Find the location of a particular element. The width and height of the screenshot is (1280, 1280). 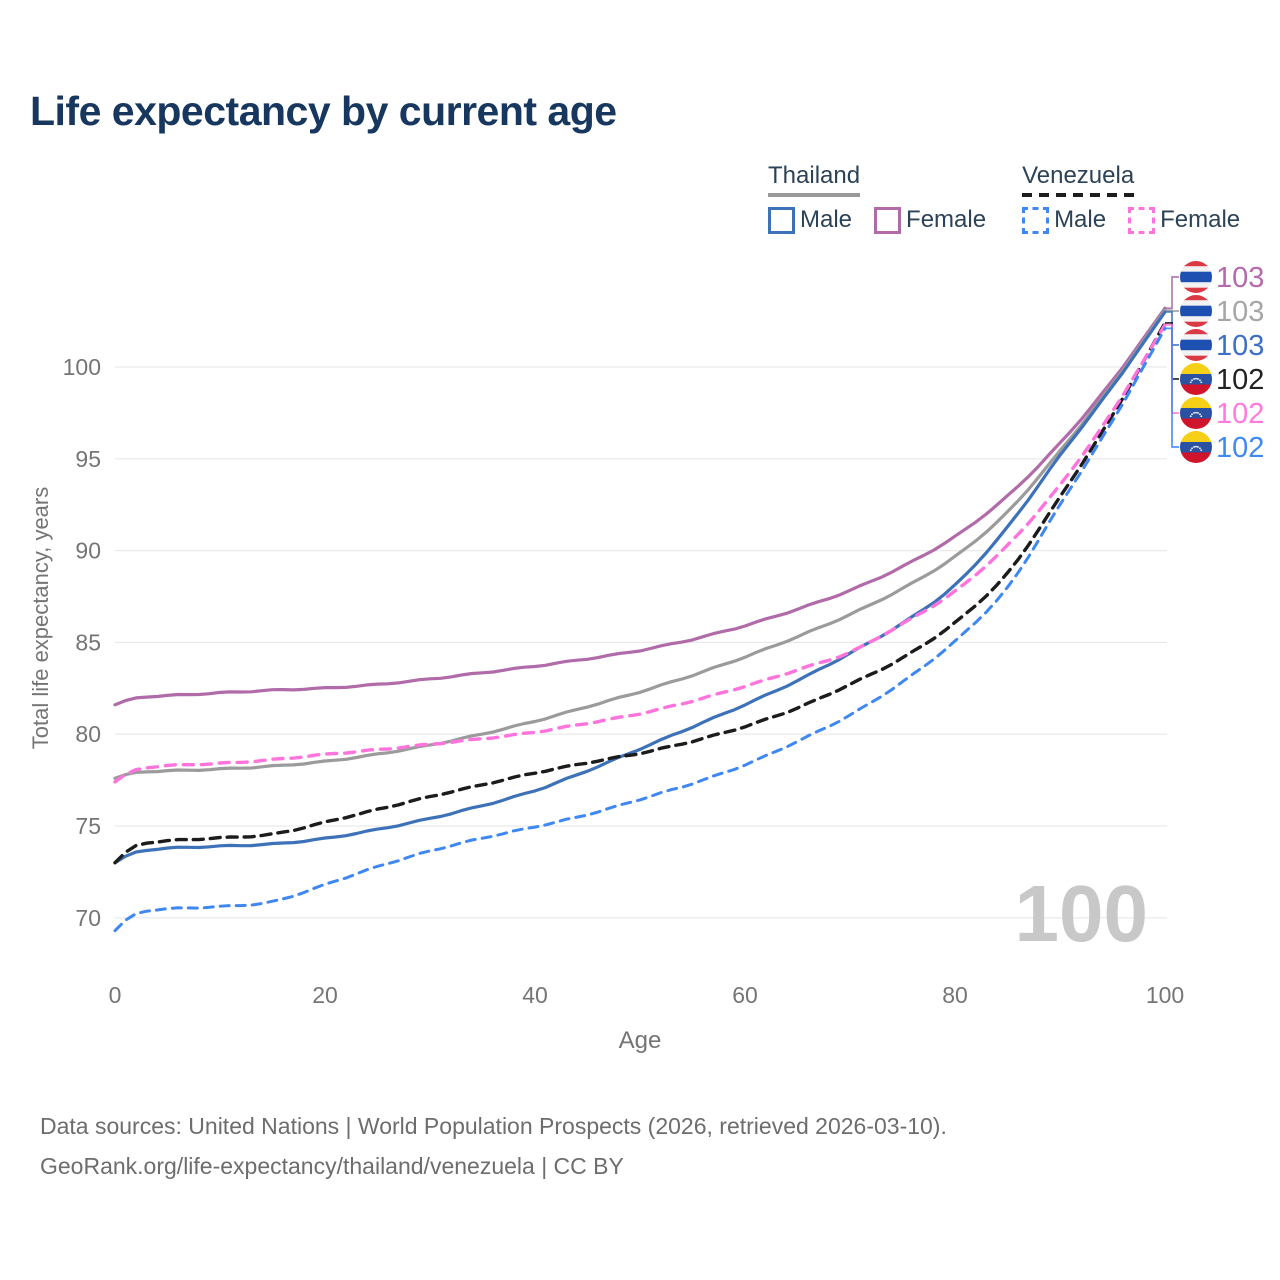

y-tick-label: 85 is located at coordinates (88, 642).